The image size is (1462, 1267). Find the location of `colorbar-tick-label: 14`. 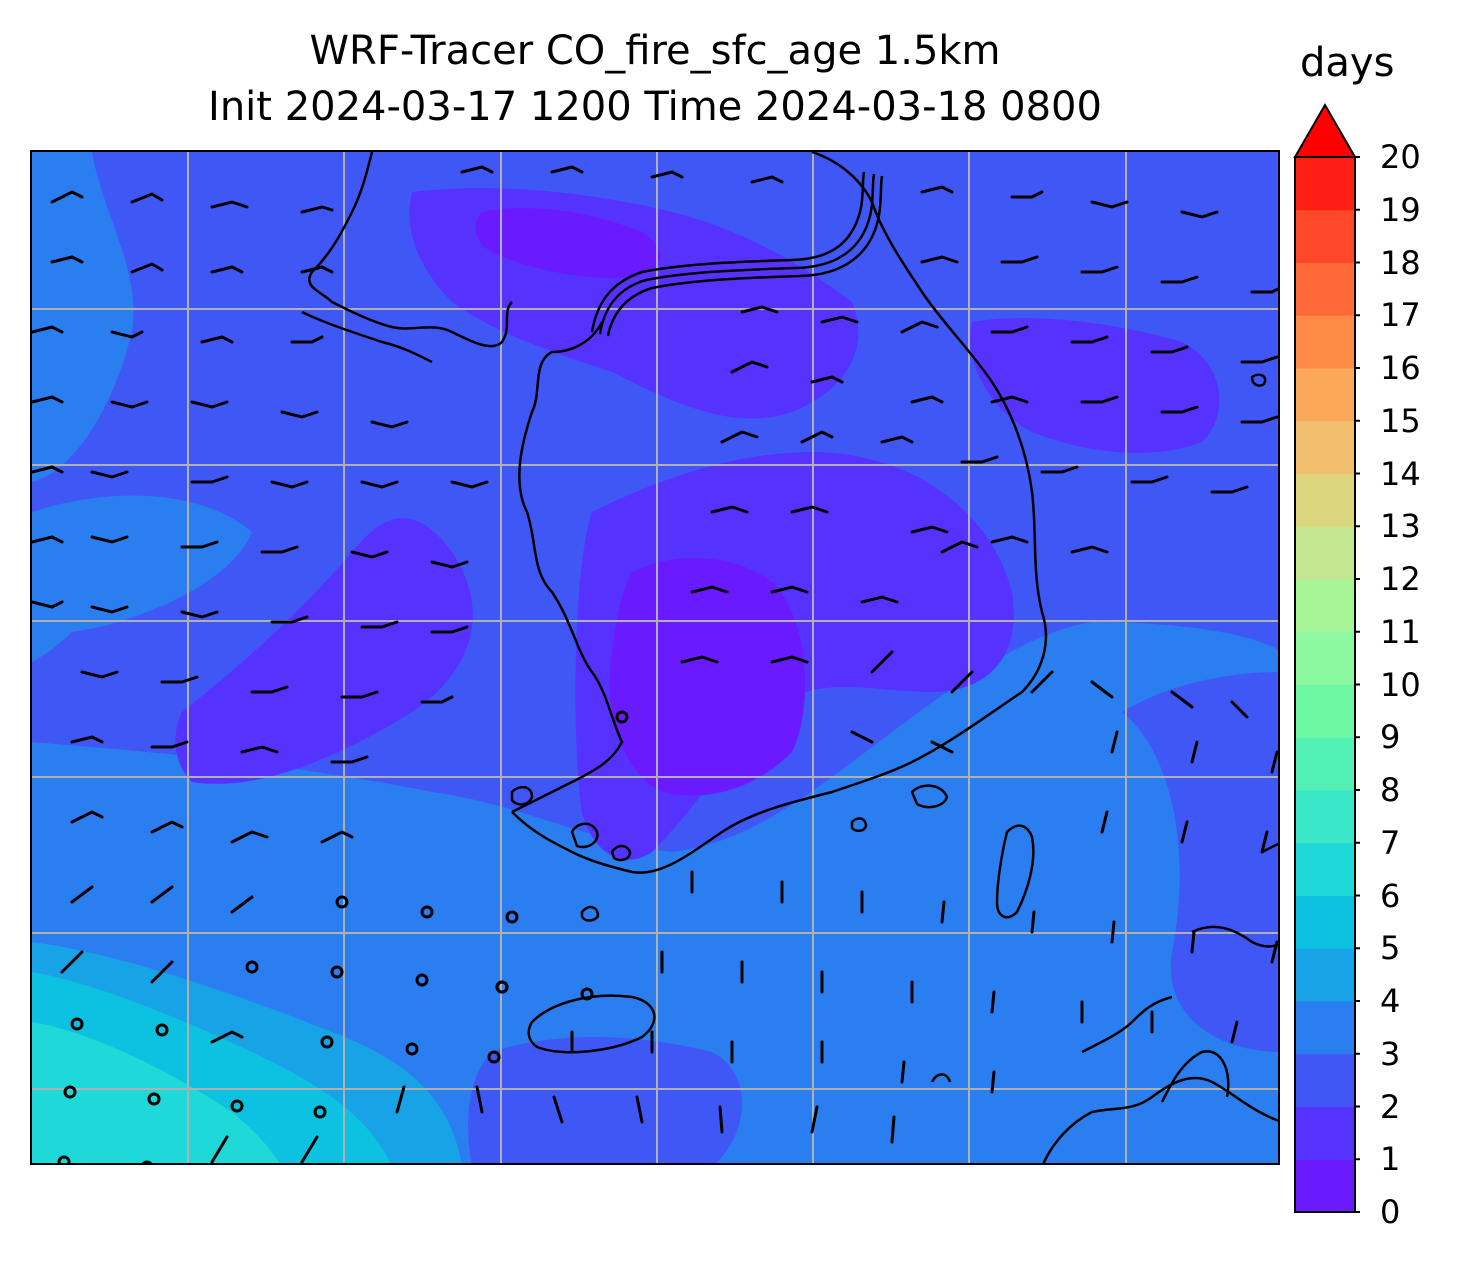

colorbar-tick-label: 14 is located at coordinates (1400, 473).